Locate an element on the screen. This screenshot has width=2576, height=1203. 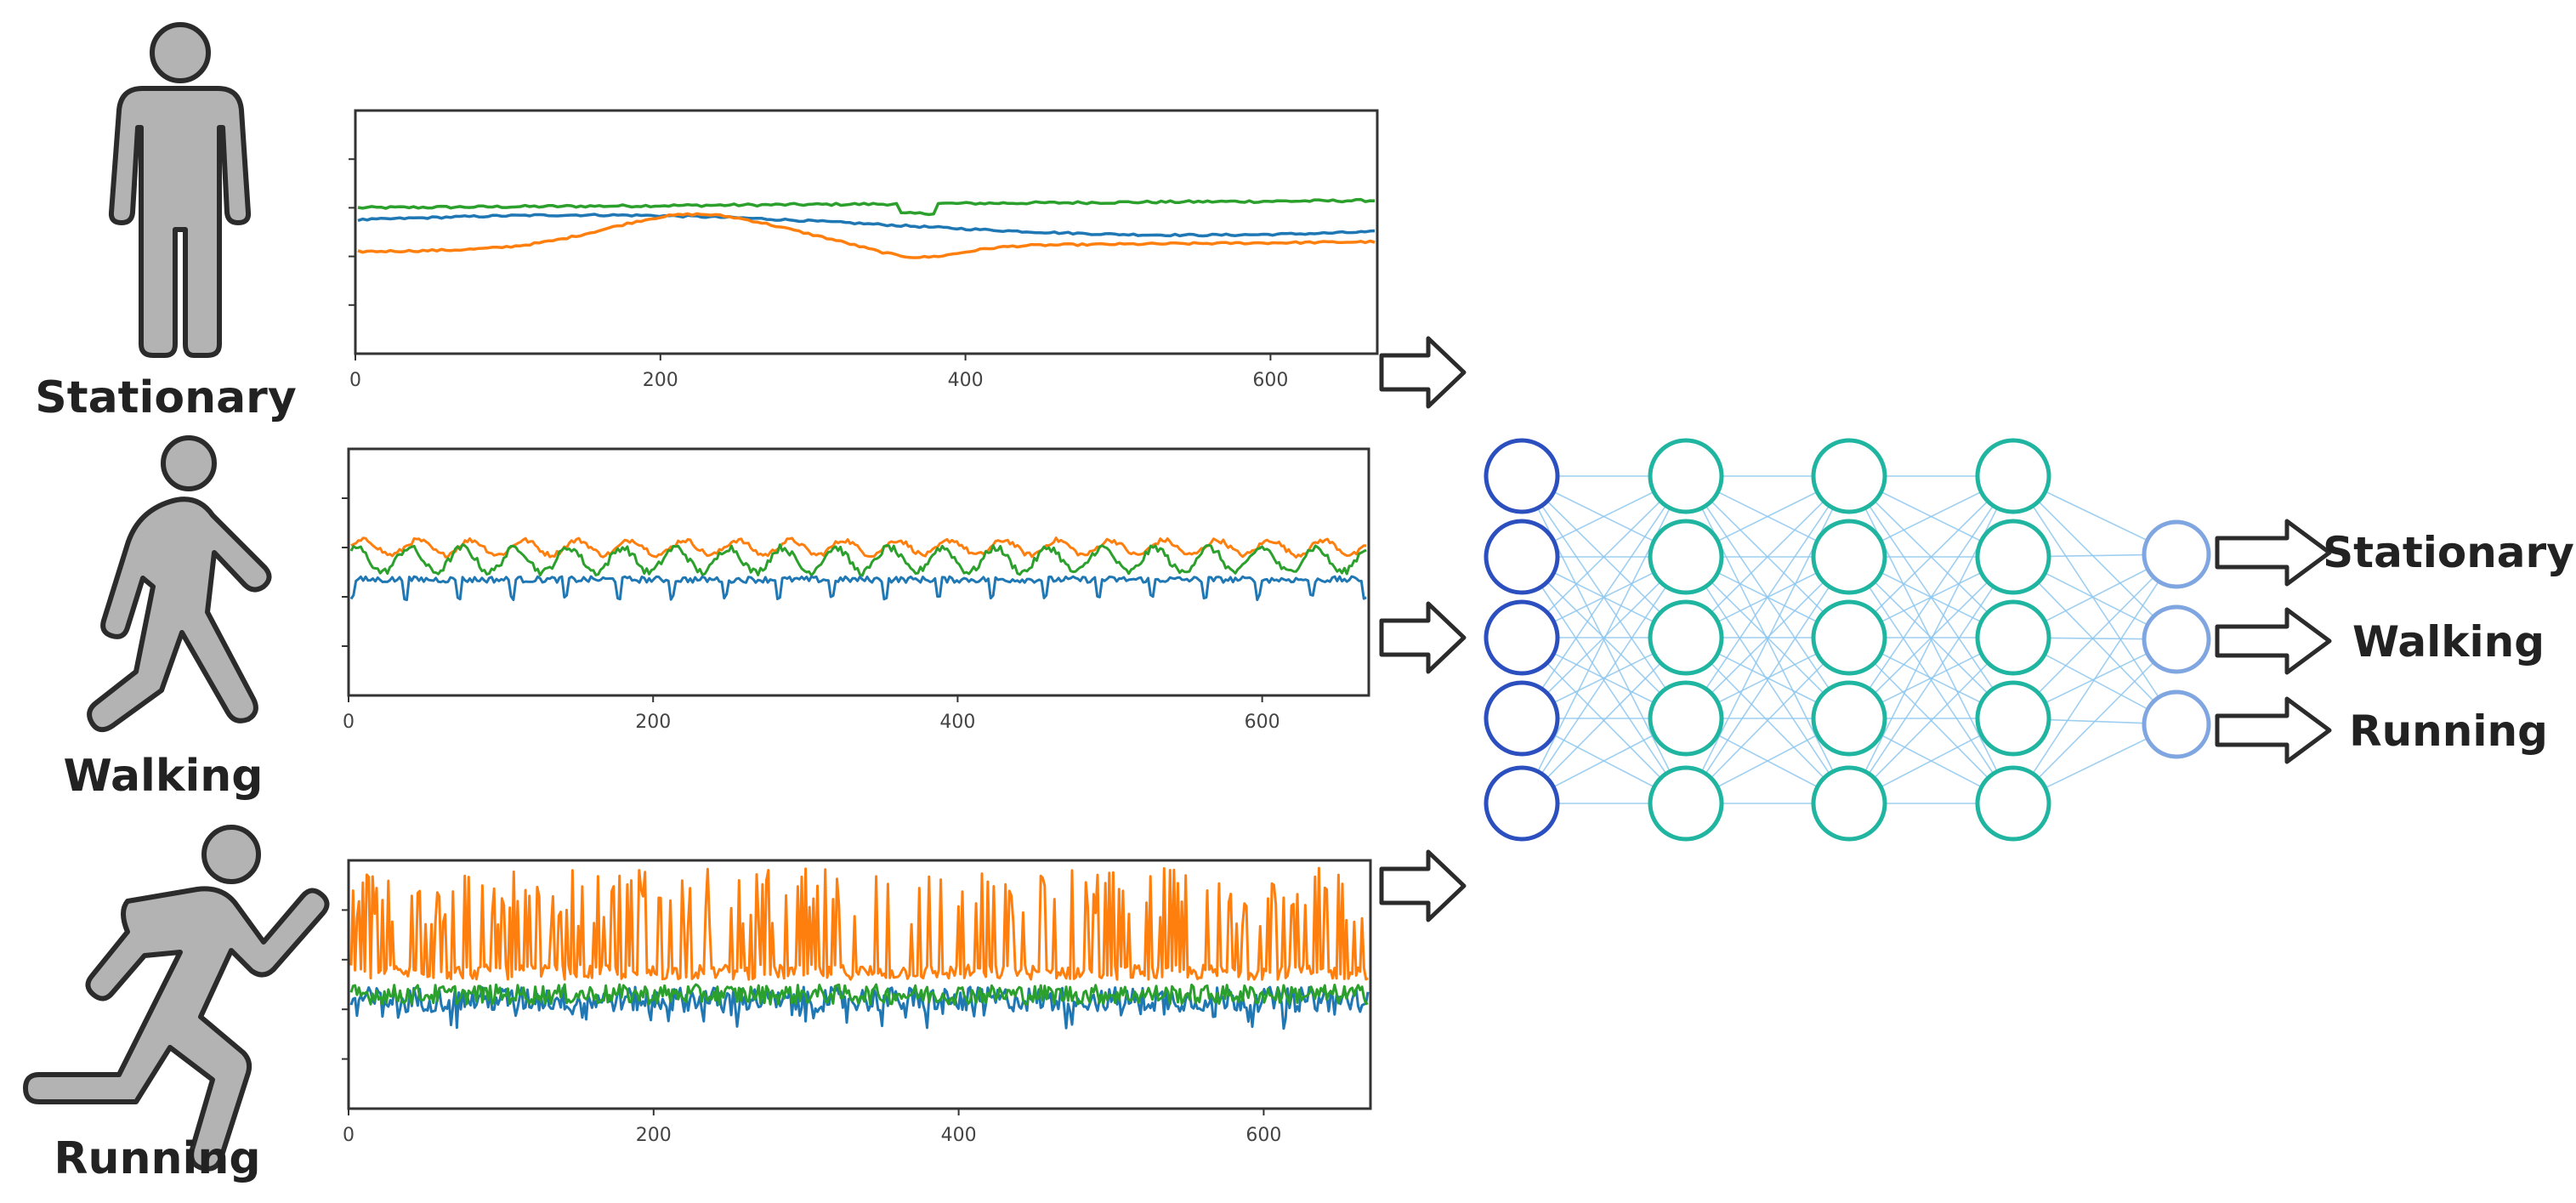
chart-stationary: 0 200 400 600 is located at coordinates (864, 250).